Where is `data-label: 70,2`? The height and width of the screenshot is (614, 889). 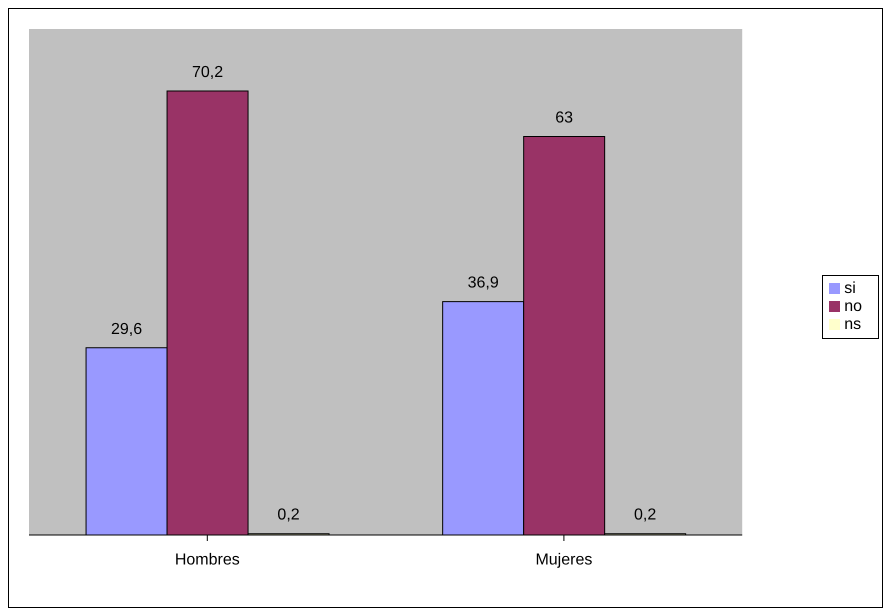
data-label: 70,2 is located at coordinates (208, 72).